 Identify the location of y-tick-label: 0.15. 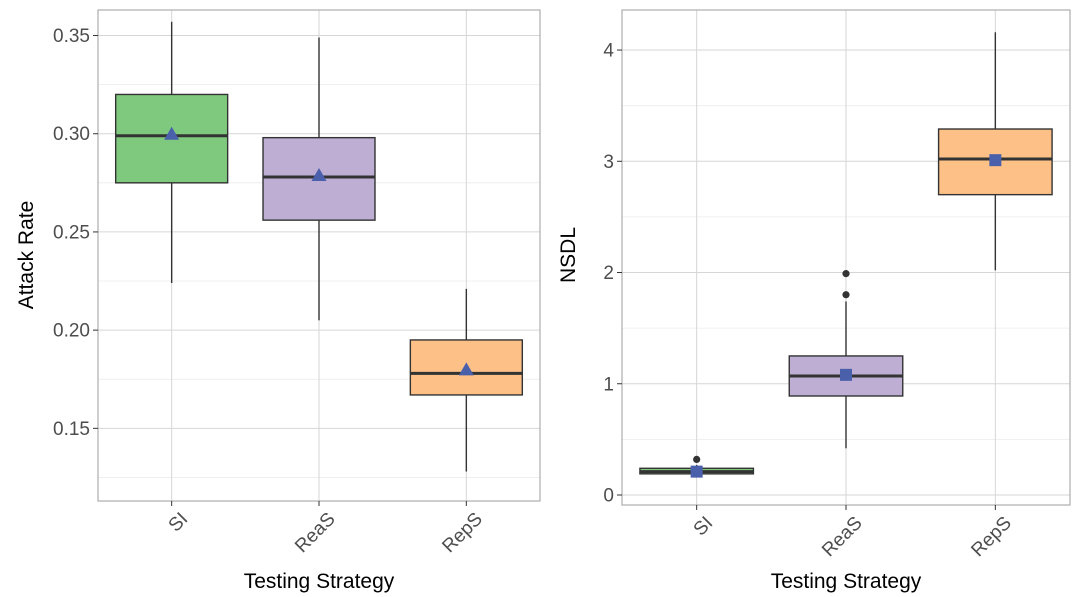
(71, 429).